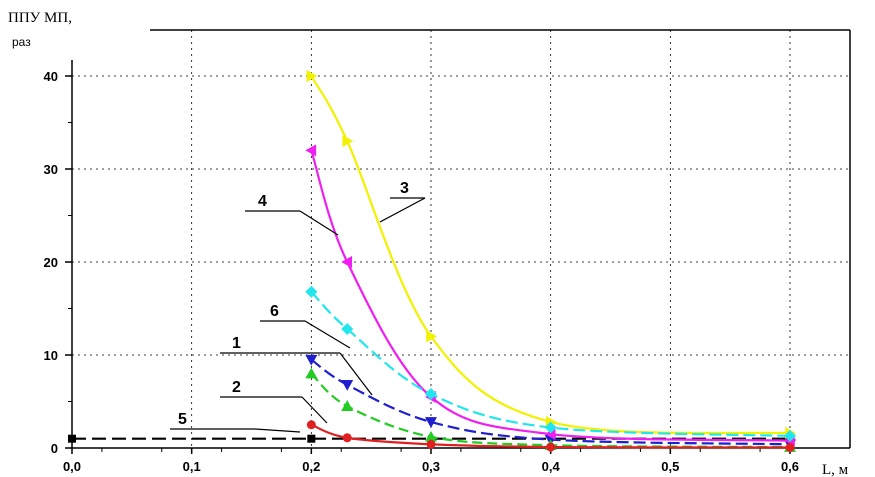 The height and width of the screenshot is (477, 875). What do you see at coordinates (292, 214) in the screenshot?
I see `callout-4: 4` at bounding box center [292, 214].